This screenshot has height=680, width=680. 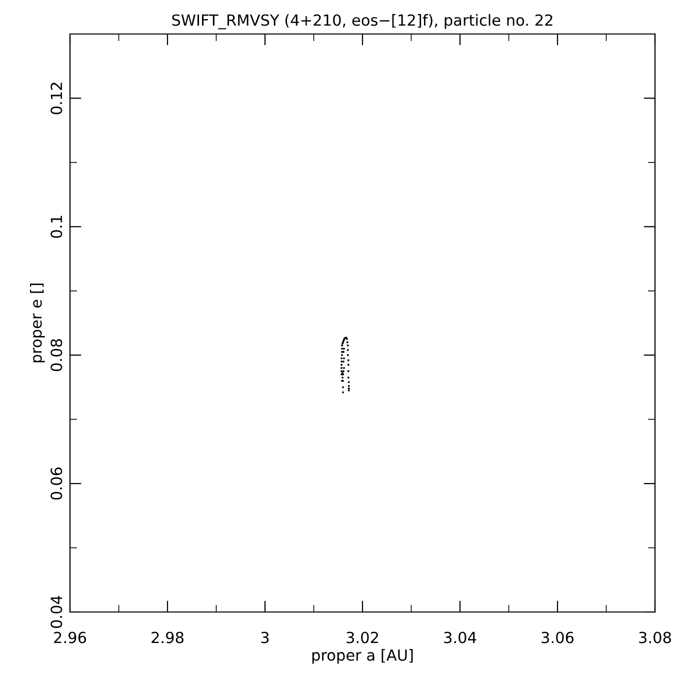 What do you see at coordinates (56, 612) in the screenshot?
I see `y-tick-label: 0.04` at bounding box center [56, 612].